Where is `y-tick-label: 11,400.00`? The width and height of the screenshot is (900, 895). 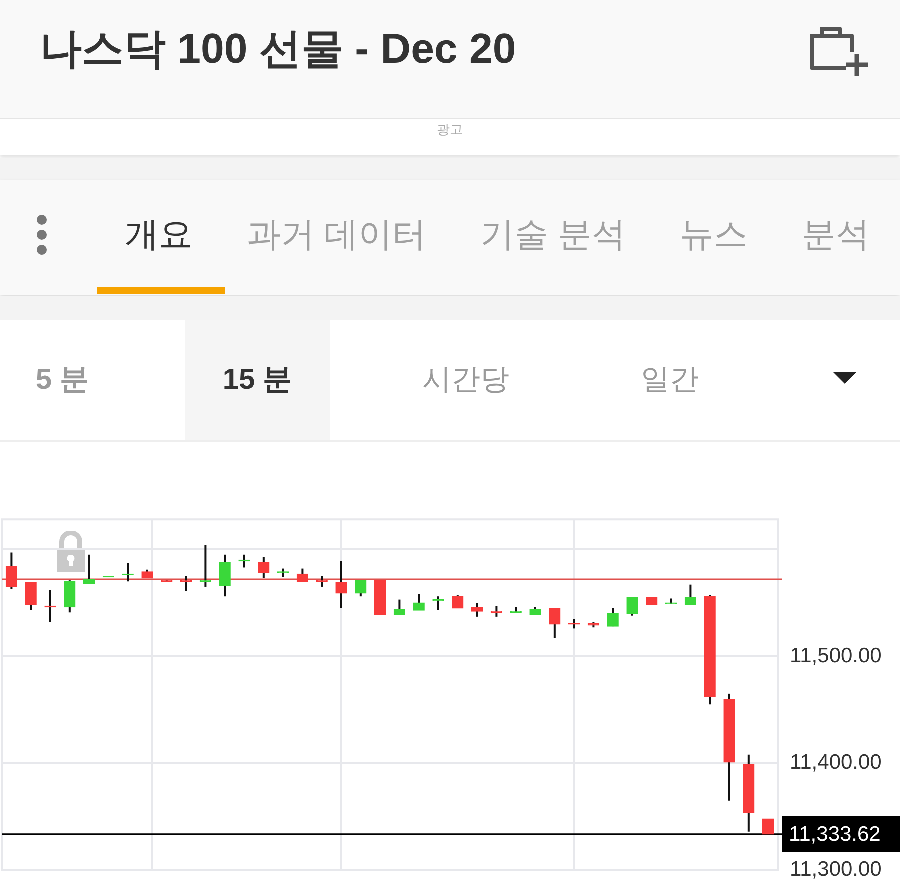
y-tick-label: 11,400.00 is located at coordinates (836, 762).